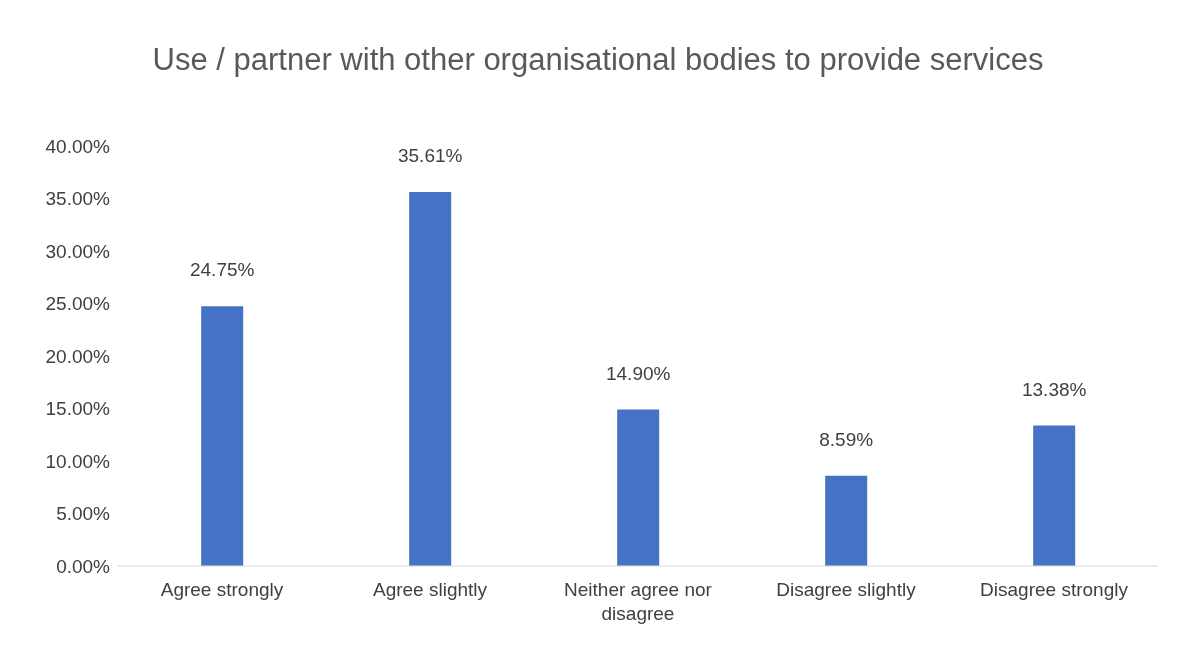 Image resolution: width=1198 pixels, height=655 pixels. What do you see at coordinates (78, 461) in the screenshot?
I see `y-tick-label: 10.00%` at bounding box center [78, 461].